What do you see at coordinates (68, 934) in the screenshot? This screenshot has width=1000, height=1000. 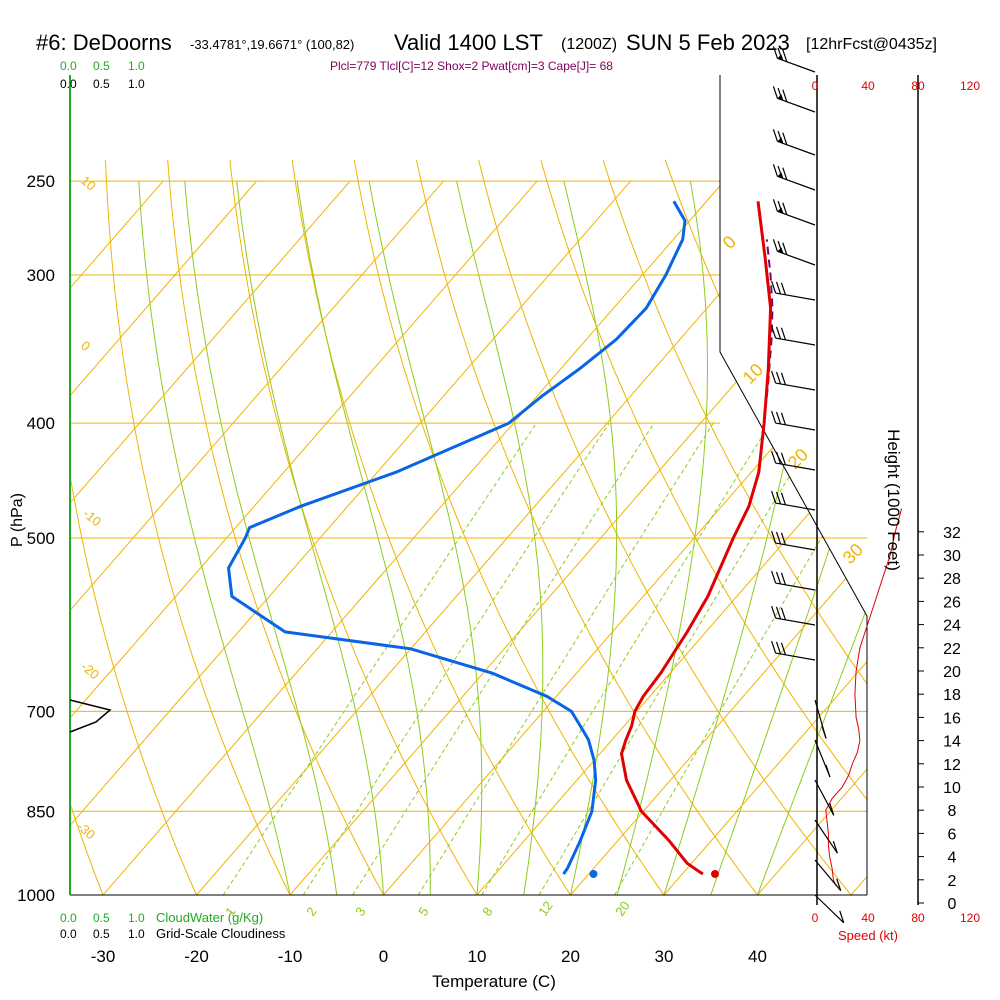 I see `cloudiness-scale-bottom: 0.0` at bounding box center [68, 934].